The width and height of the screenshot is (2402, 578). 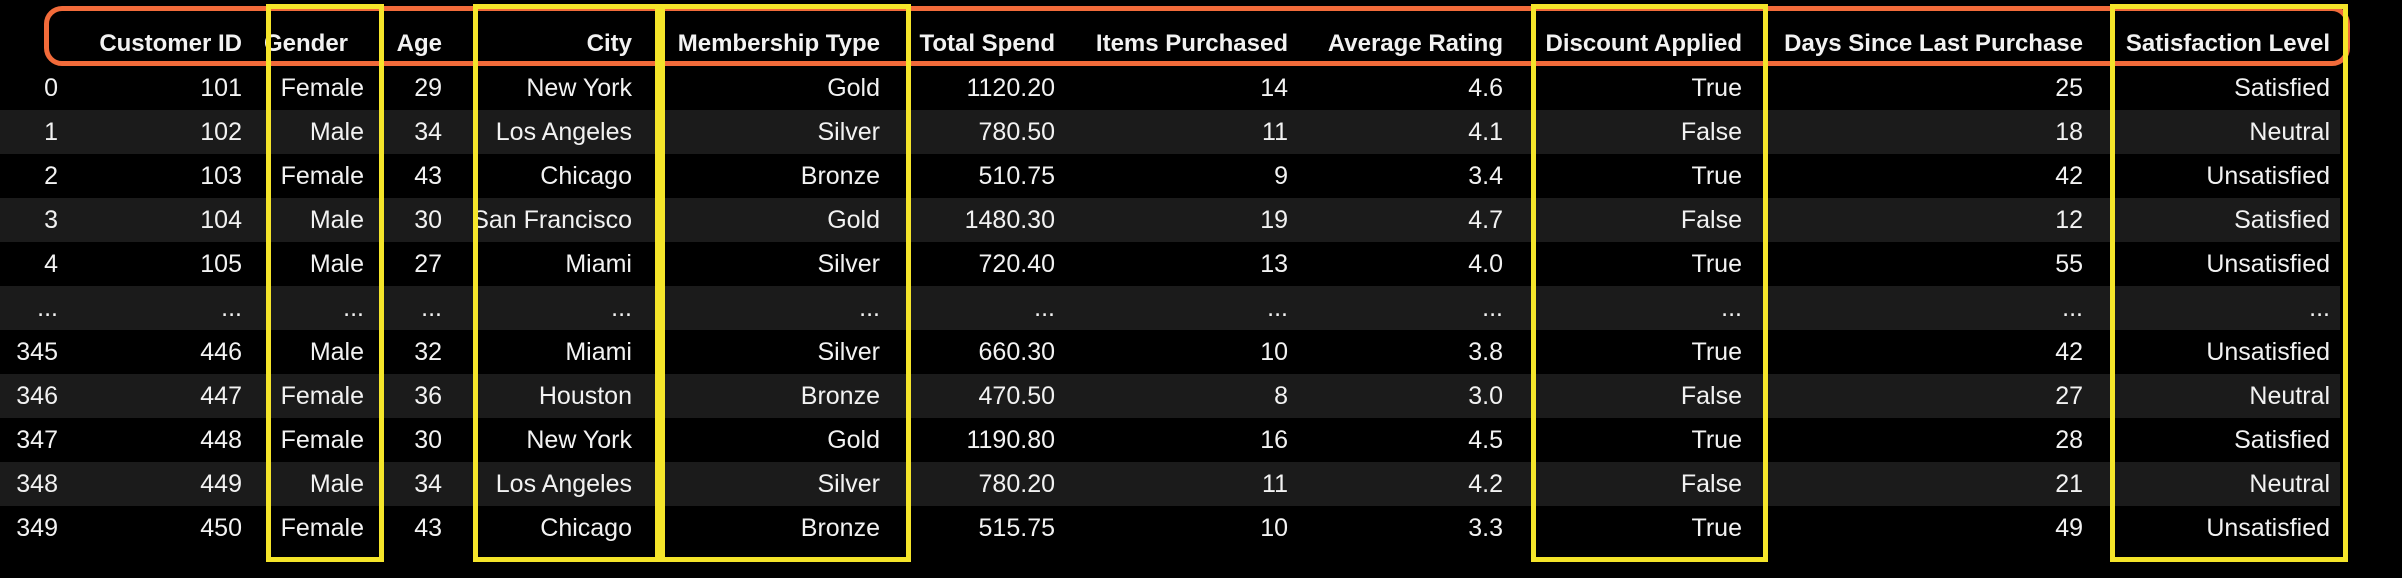 I want to click on table-cell: 12, so click(x=2069, y=220).